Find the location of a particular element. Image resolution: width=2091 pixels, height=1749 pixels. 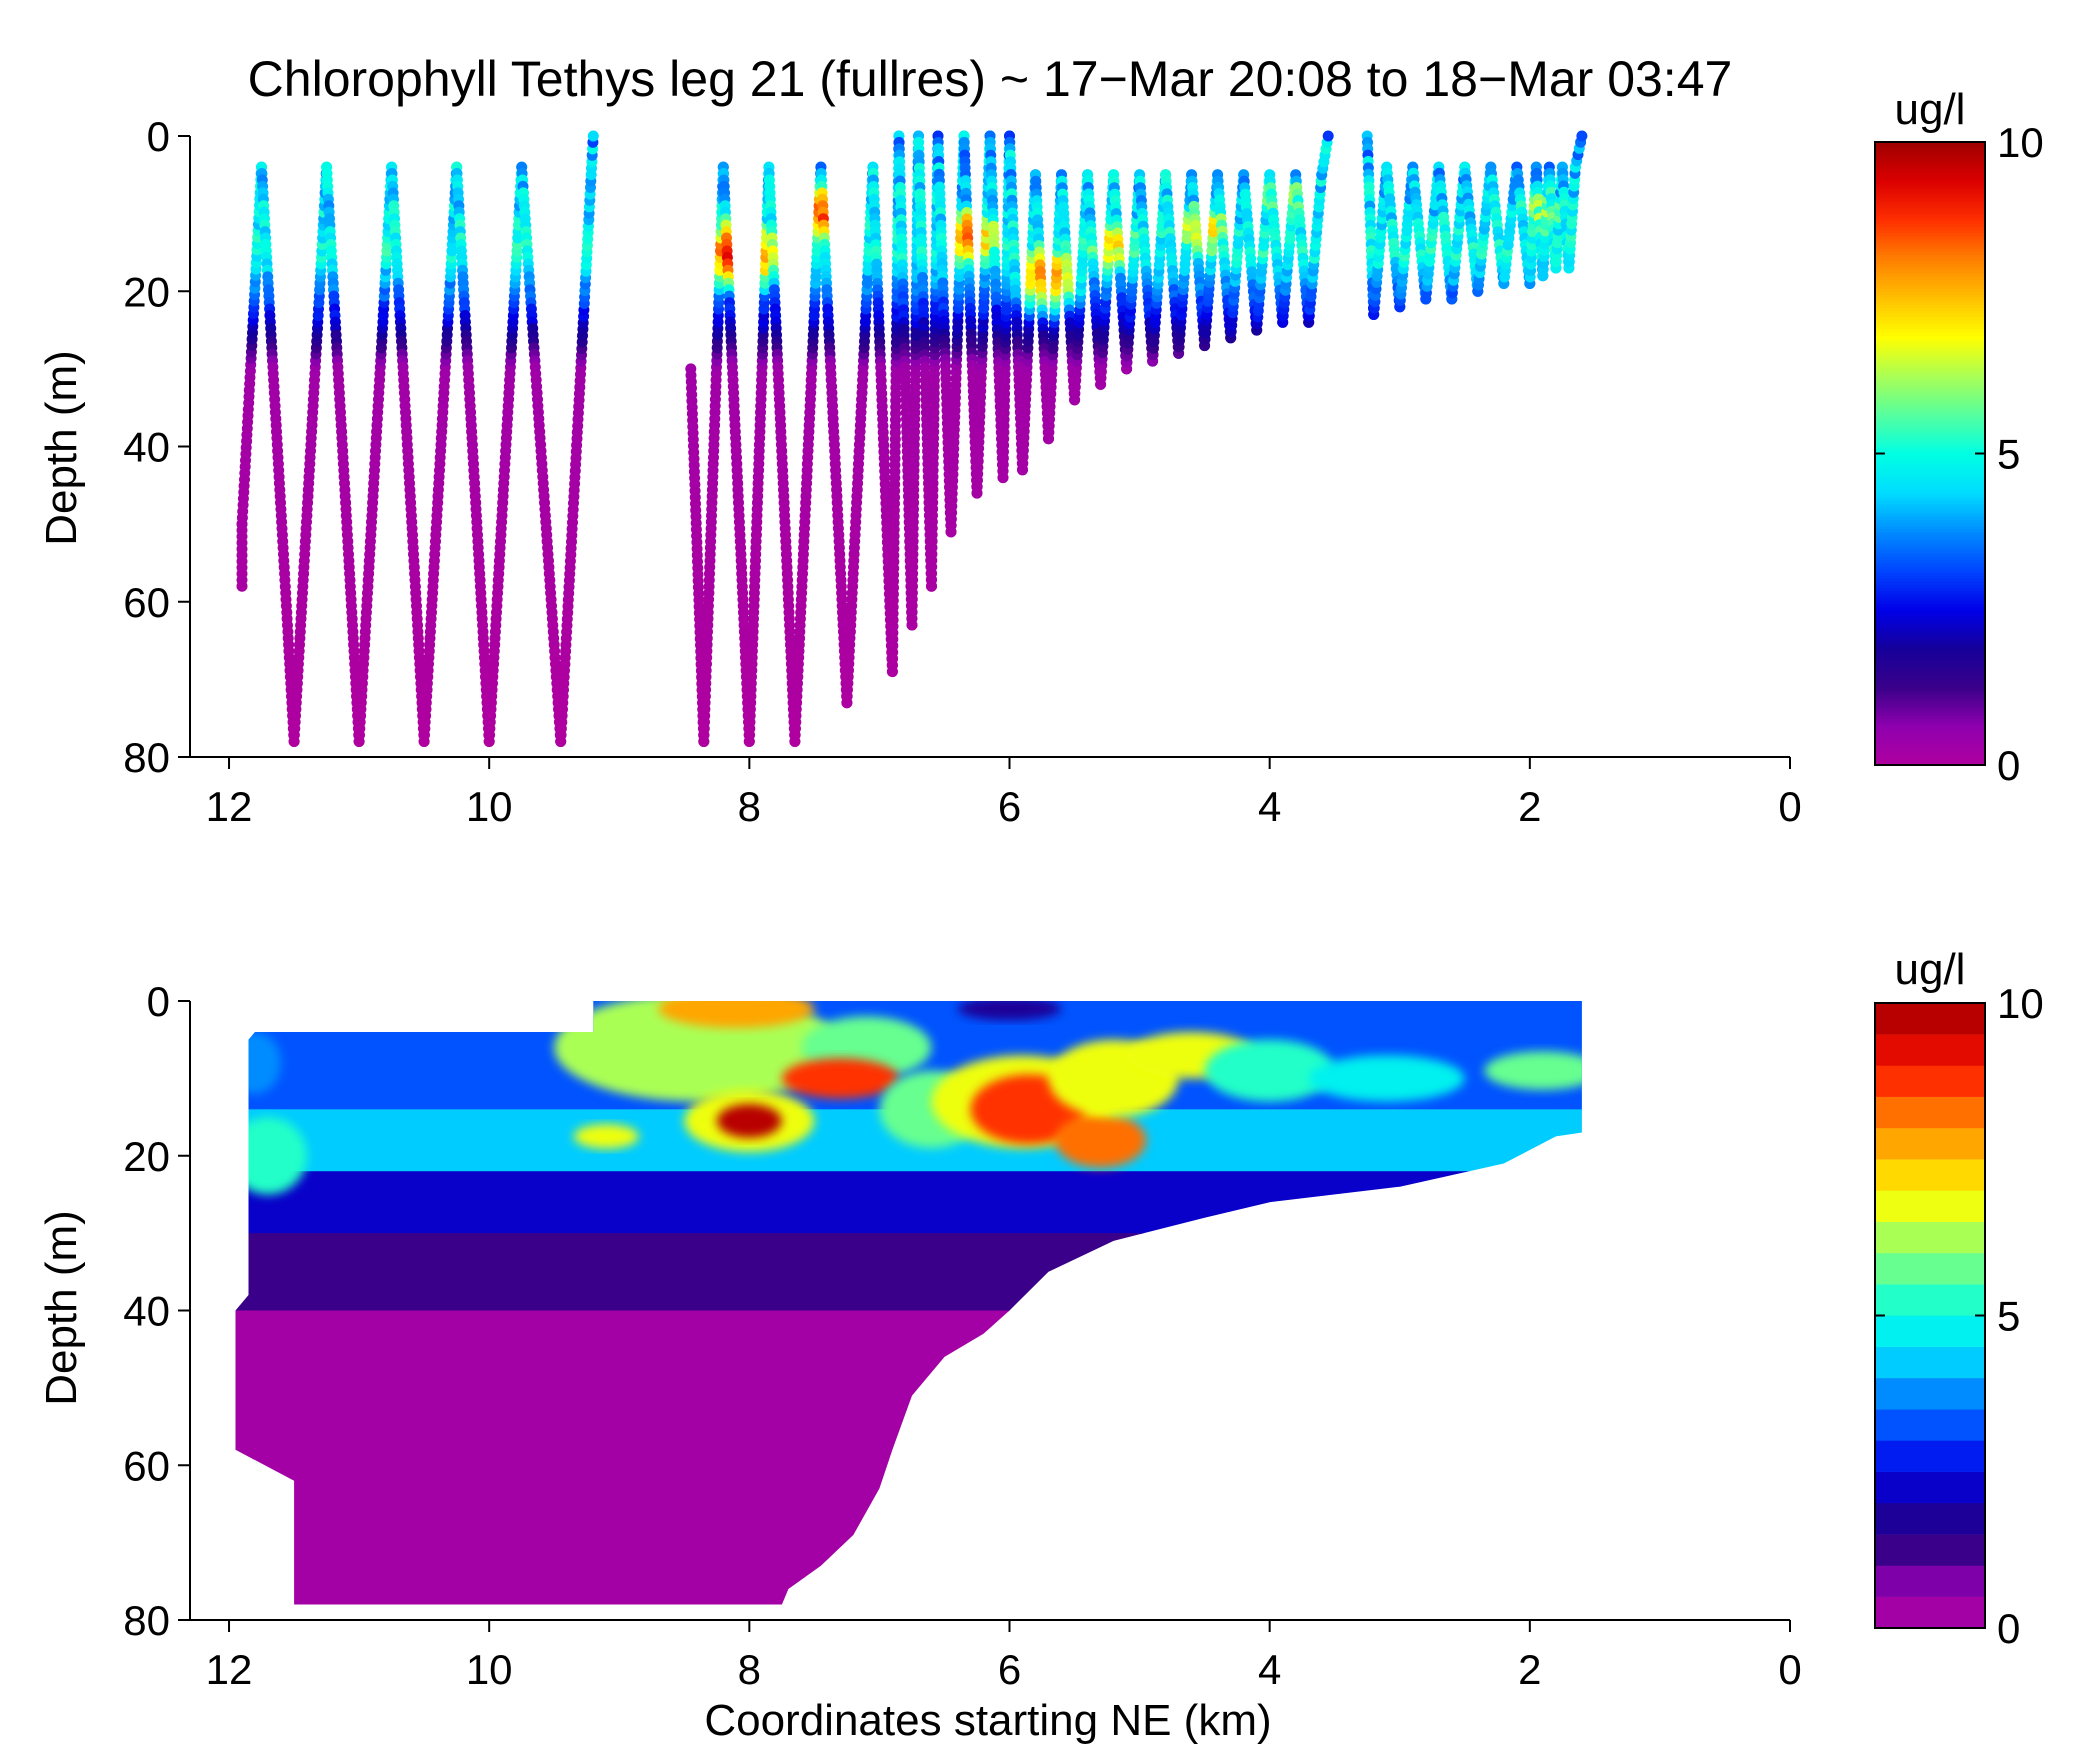

contour-feature is located at coordinates (1386, 1078).